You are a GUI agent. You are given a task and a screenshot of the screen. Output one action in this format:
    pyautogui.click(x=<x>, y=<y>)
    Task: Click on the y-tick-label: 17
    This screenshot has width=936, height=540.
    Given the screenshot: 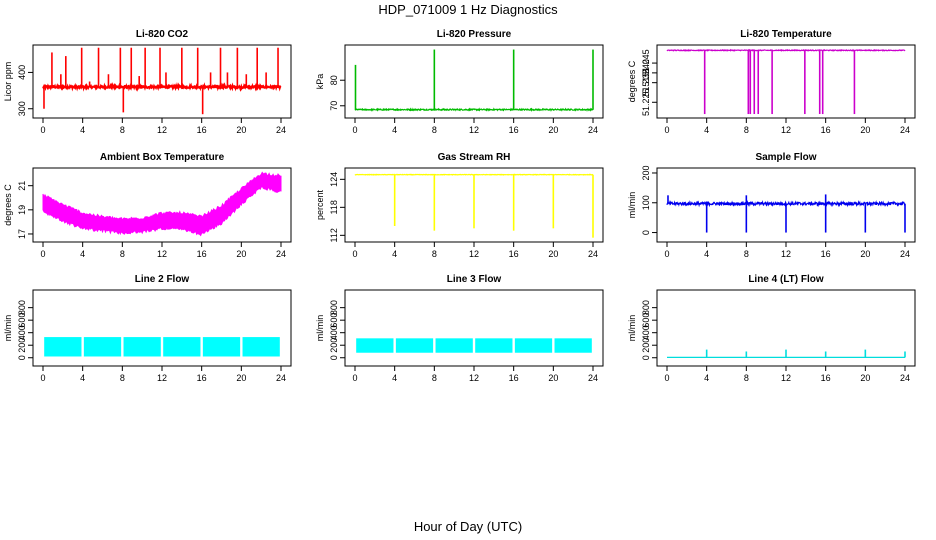 What is the action you would take?
    pyautogui.click(x=22, y=234)
    